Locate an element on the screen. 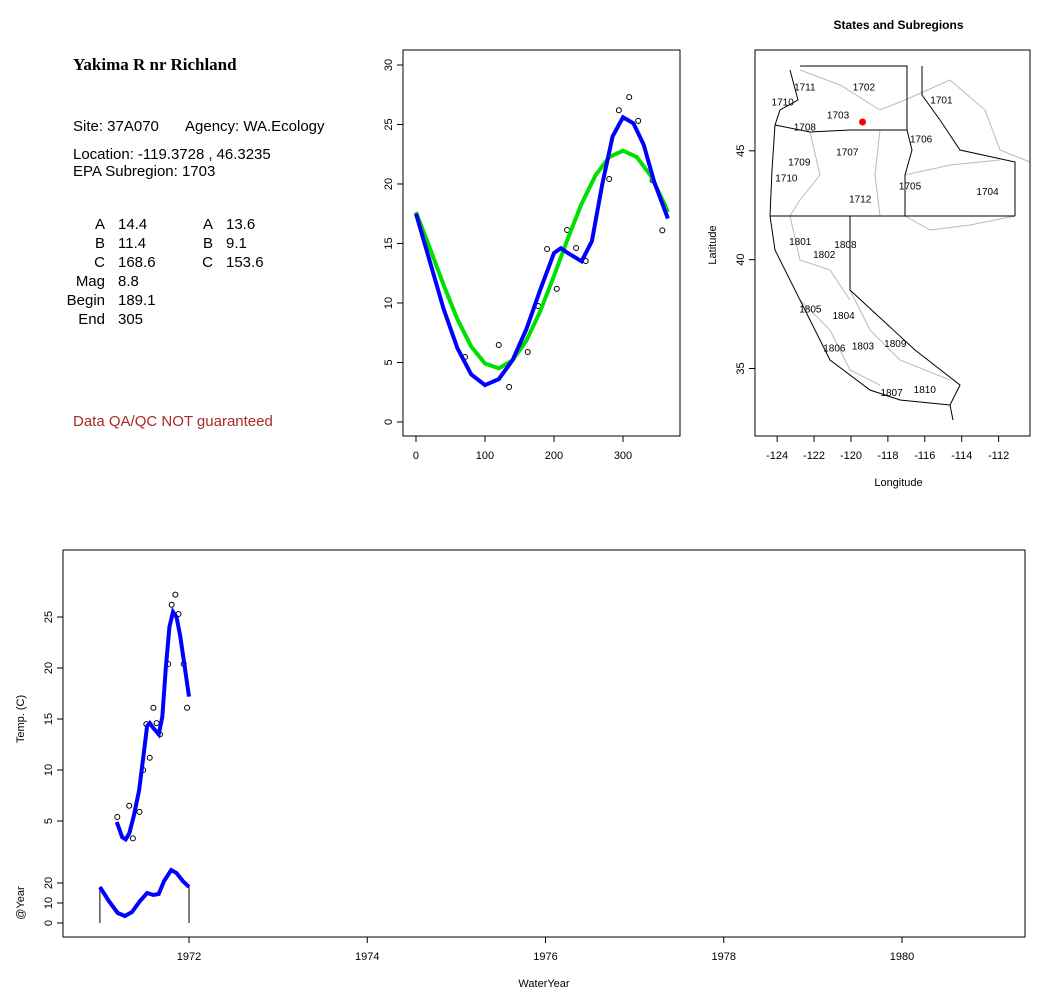 This screenshot has width=1038, height=1001. x-tick-label: -118 is located at coordinates (887, 456).